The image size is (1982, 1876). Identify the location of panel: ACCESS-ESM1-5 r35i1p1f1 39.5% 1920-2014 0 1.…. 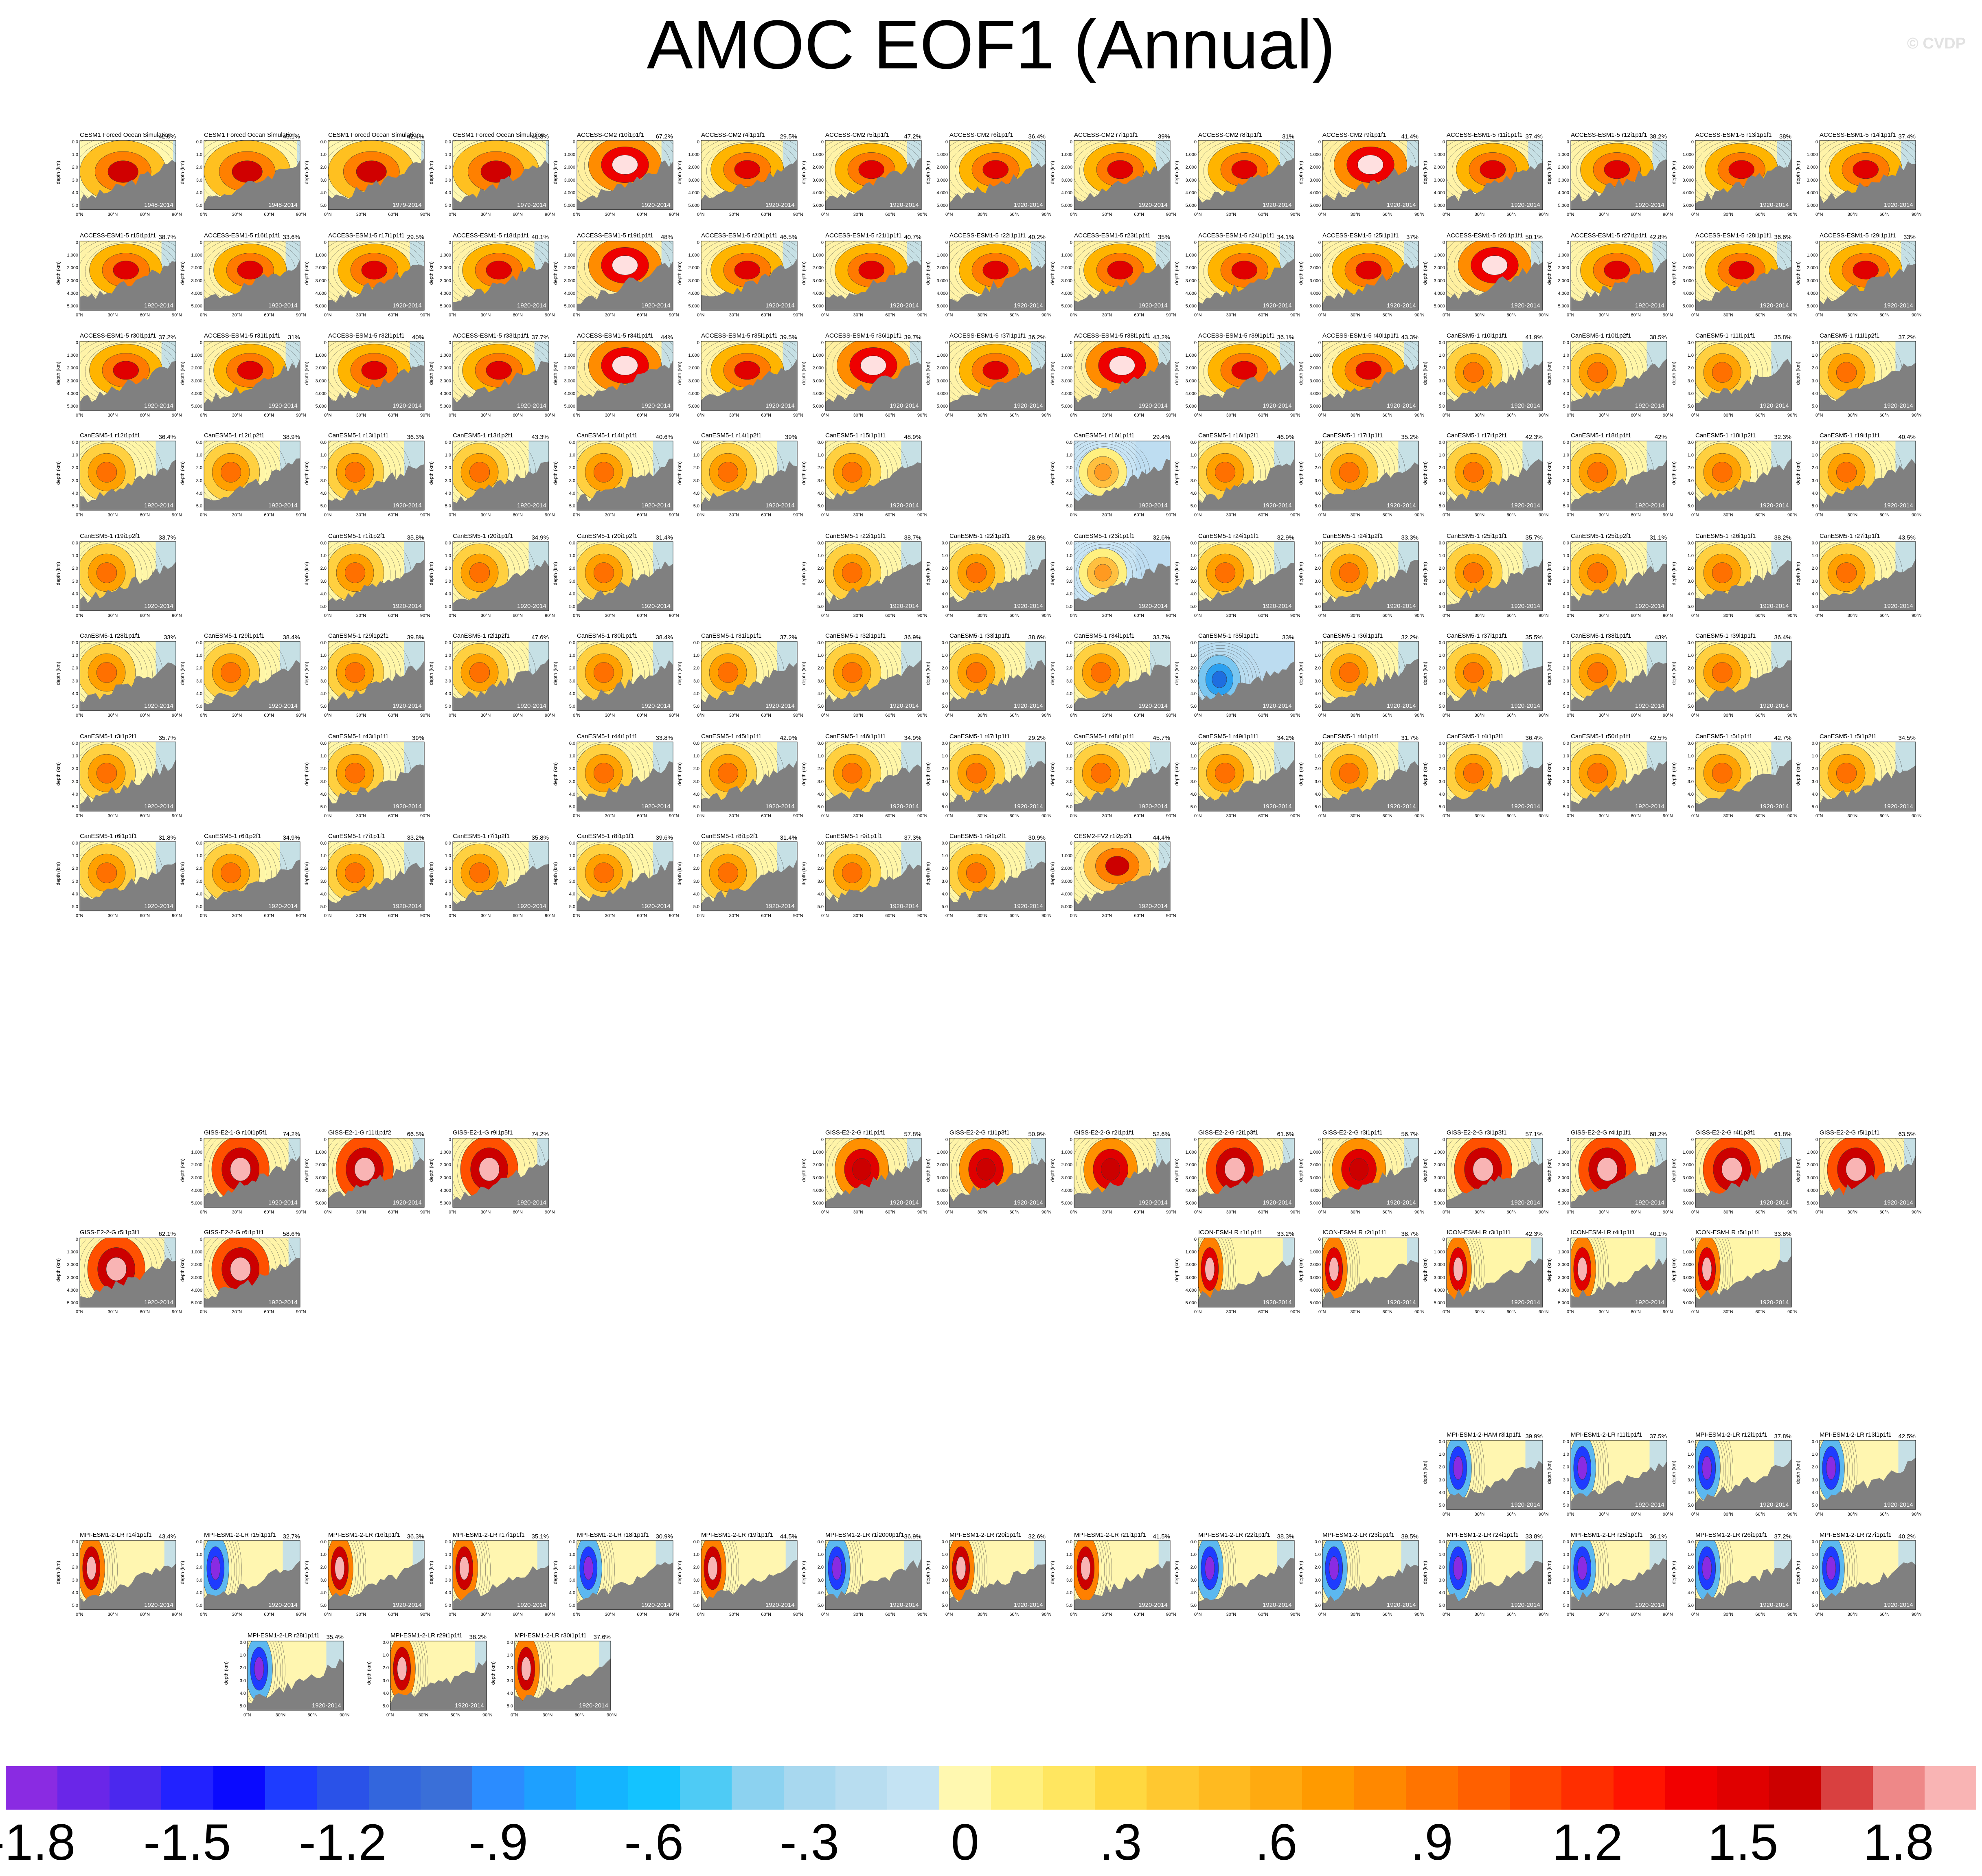
(740, 377).